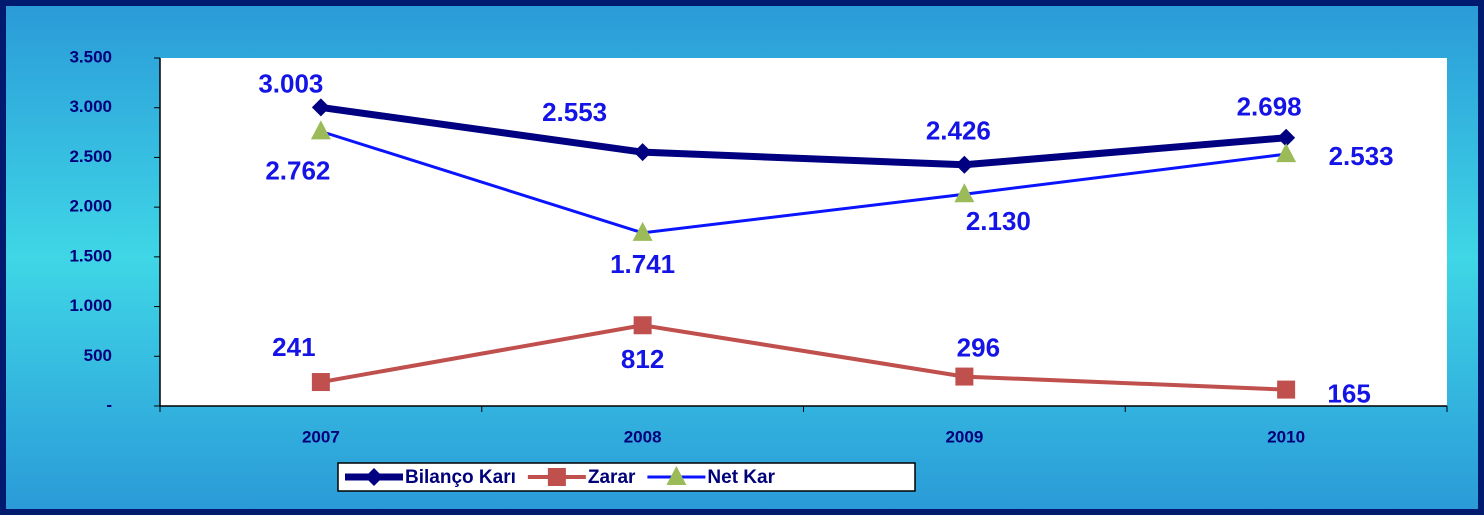 The width and height of the screenshot is (1484, 515). I want to click on data-label: 2.130, so click(998, 221).